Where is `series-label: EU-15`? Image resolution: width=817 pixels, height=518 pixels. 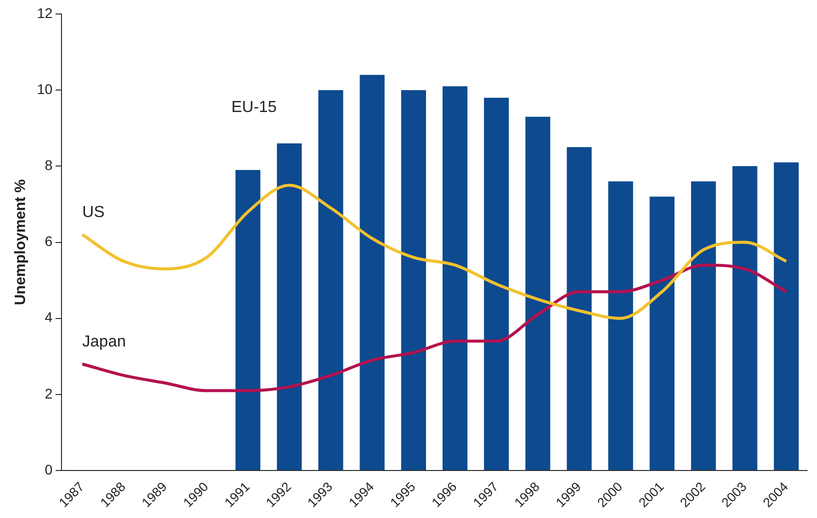 series-label: EU-15 is located at coordinates (254, 107).